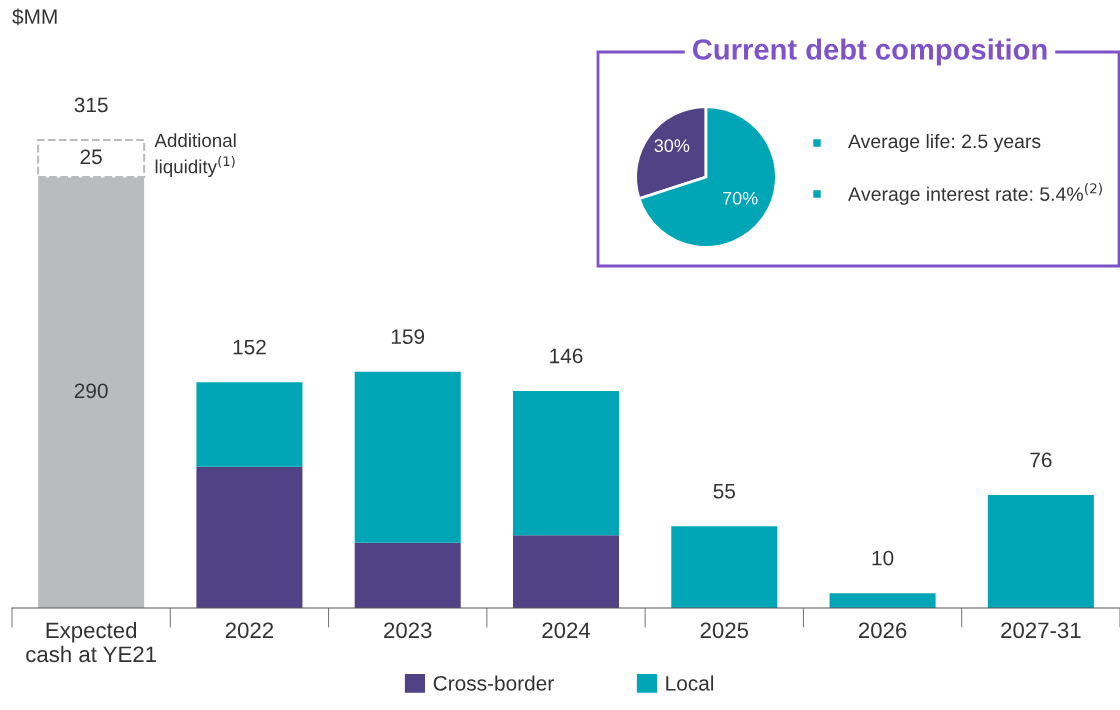 This screenshot has width=1120, height=710. Describe the element at coordinates (672, 146) in the screenshot. I see `data-label: 30%` at that location.